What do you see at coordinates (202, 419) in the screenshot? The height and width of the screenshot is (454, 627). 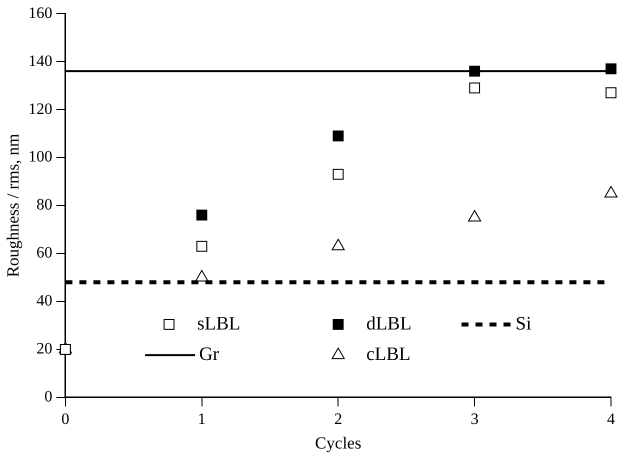 I see `x-tick-label: 1` at bounding box center [202, 419].